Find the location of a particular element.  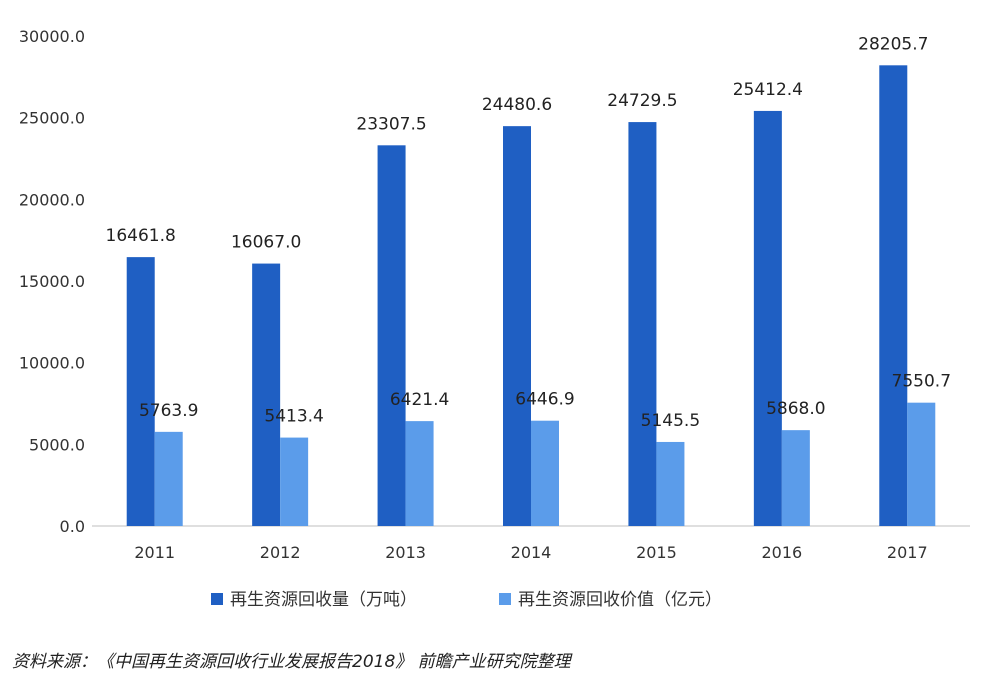

data-label: 6421.4 is located at coordinates (419, 400).